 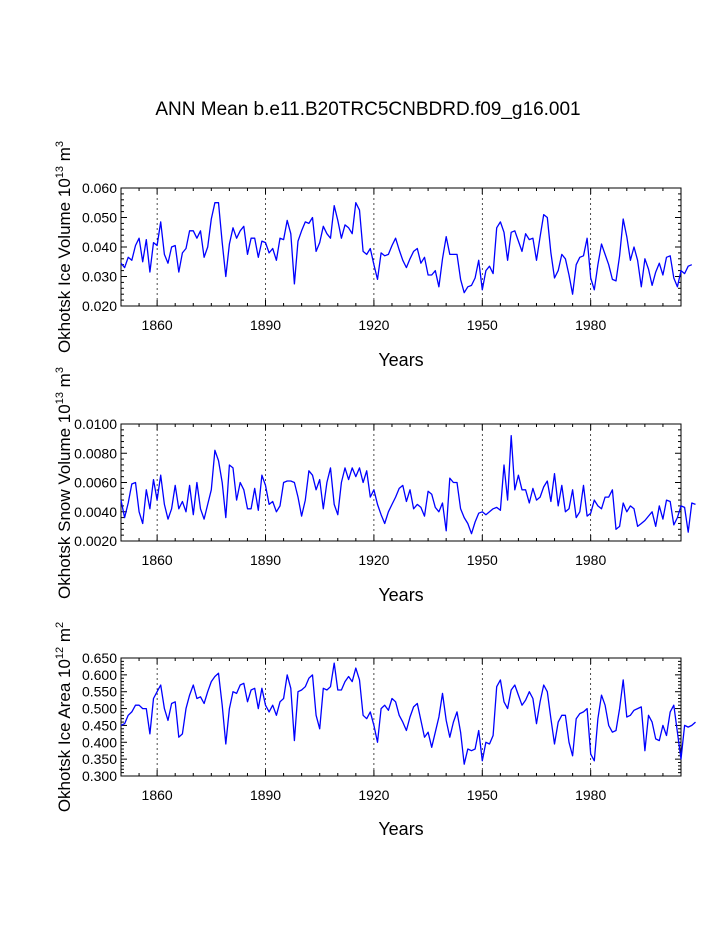 I want to click on y-tick-label: 0.650, so click(x=99, y=658).